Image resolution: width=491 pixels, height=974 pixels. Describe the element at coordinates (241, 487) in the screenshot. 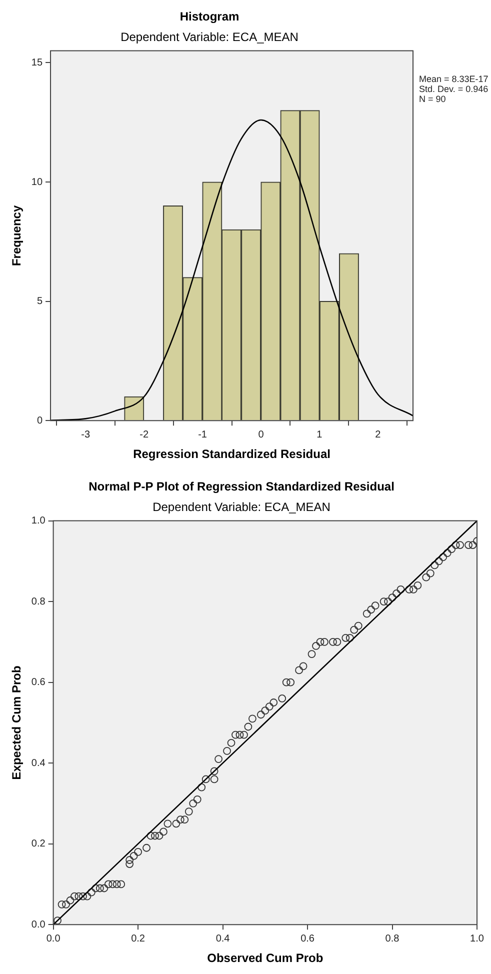

I see `chart-title: Normal P-P Plot of Regression Standardized Residual` at that location.